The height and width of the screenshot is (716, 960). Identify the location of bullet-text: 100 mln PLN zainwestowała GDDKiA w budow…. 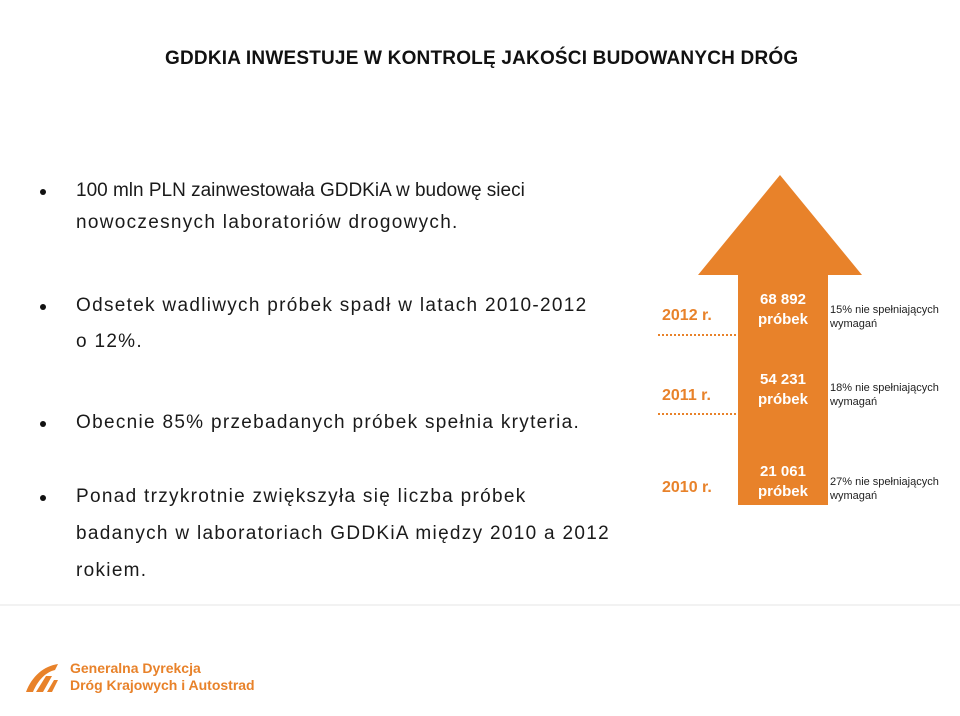
(300, 190).